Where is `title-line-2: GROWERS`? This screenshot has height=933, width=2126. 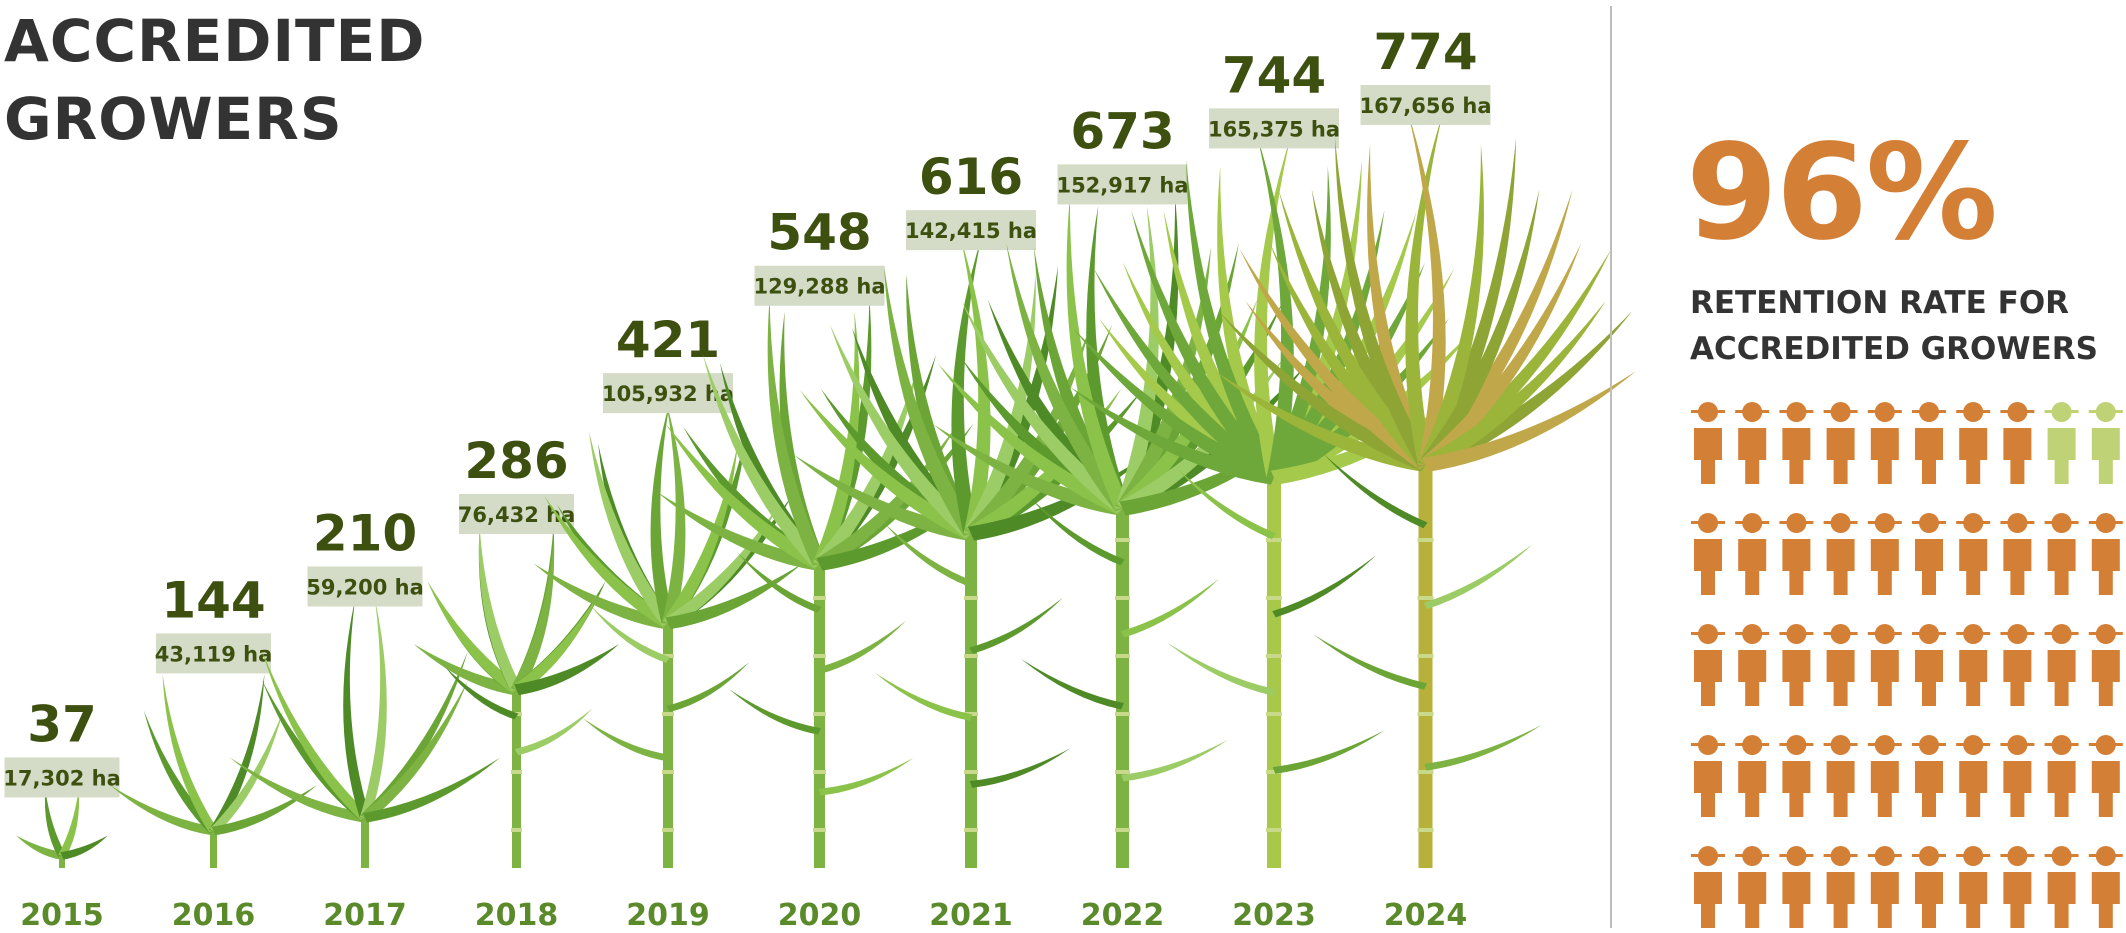 title-line-2: GROWERS is located at coordinates (173, 119).